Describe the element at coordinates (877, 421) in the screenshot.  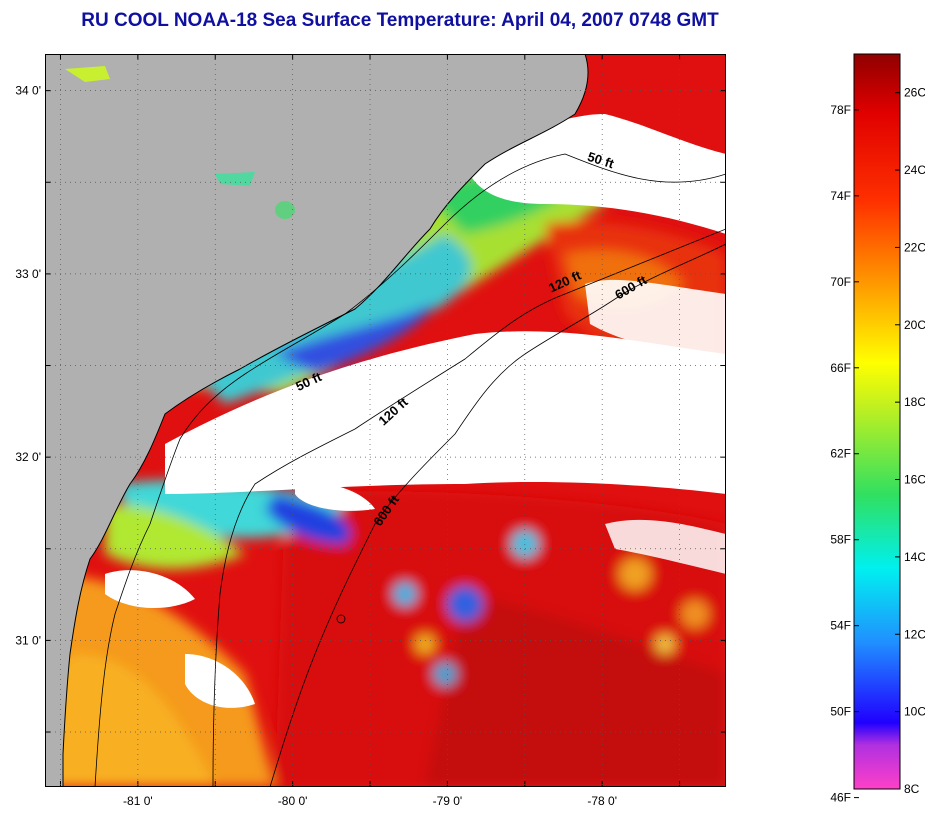
I see `colorbar-gradient` at that location.